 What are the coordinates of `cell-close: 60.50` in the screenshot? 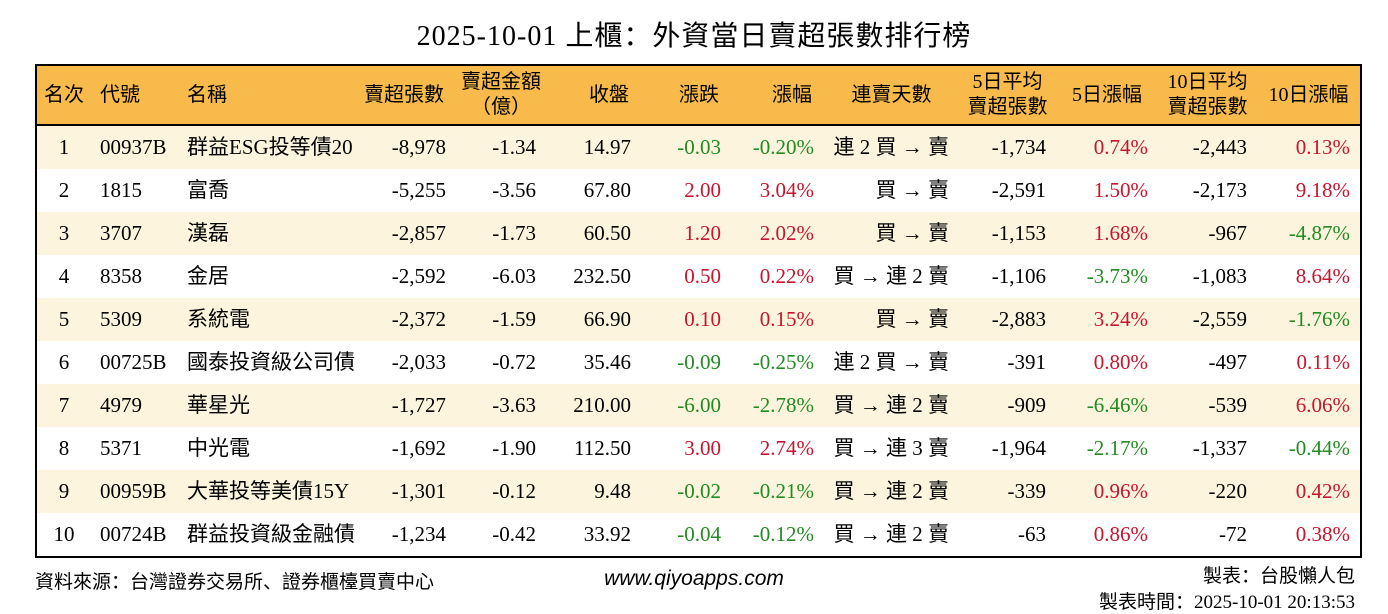 It's located at (607, 233).